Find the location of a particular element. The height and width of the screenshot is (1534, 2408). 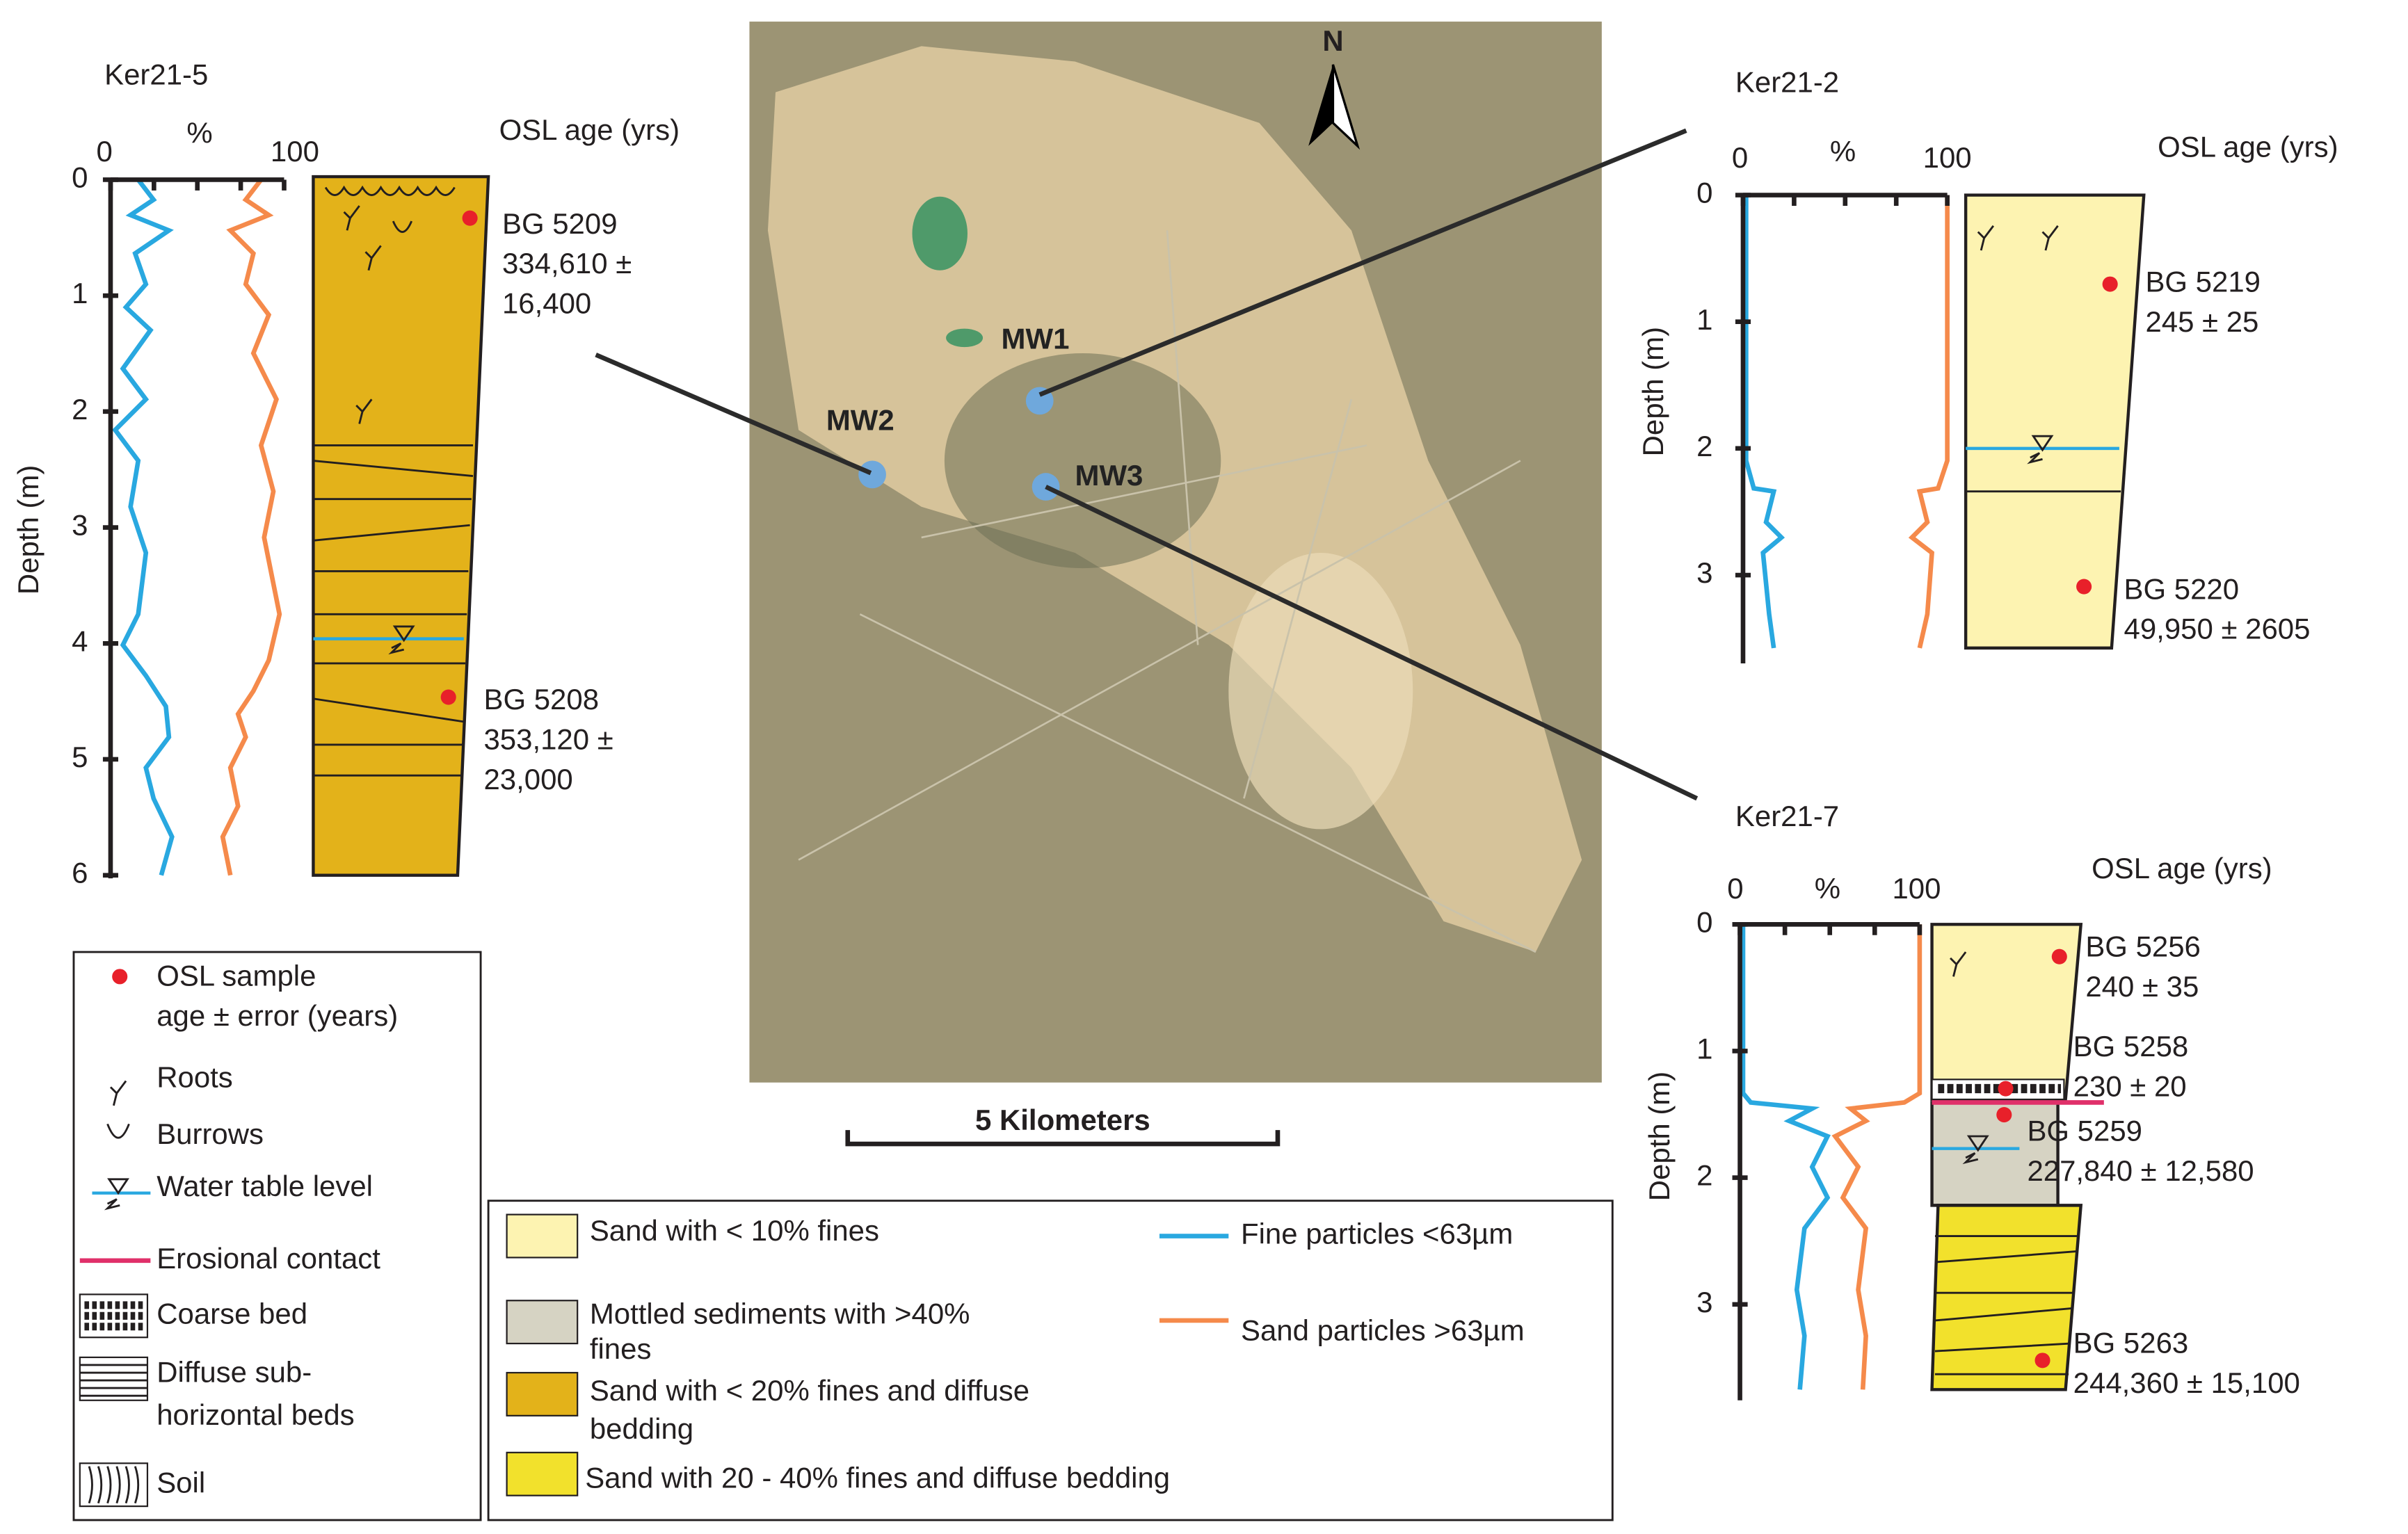

symbol-legend is located at coordinates (277, 1236).